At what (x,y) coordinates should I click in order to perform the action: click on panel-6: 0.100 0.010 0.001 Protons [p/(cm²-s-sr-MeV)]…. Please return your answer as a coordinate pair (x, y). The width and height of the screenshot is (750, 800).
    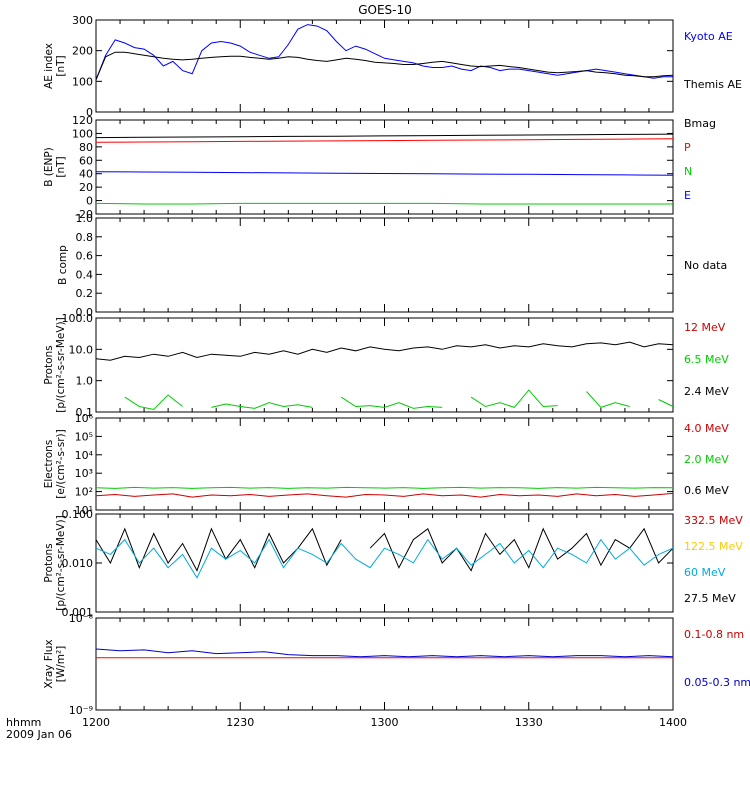
    Looking at the image, I should click on (393, 563).